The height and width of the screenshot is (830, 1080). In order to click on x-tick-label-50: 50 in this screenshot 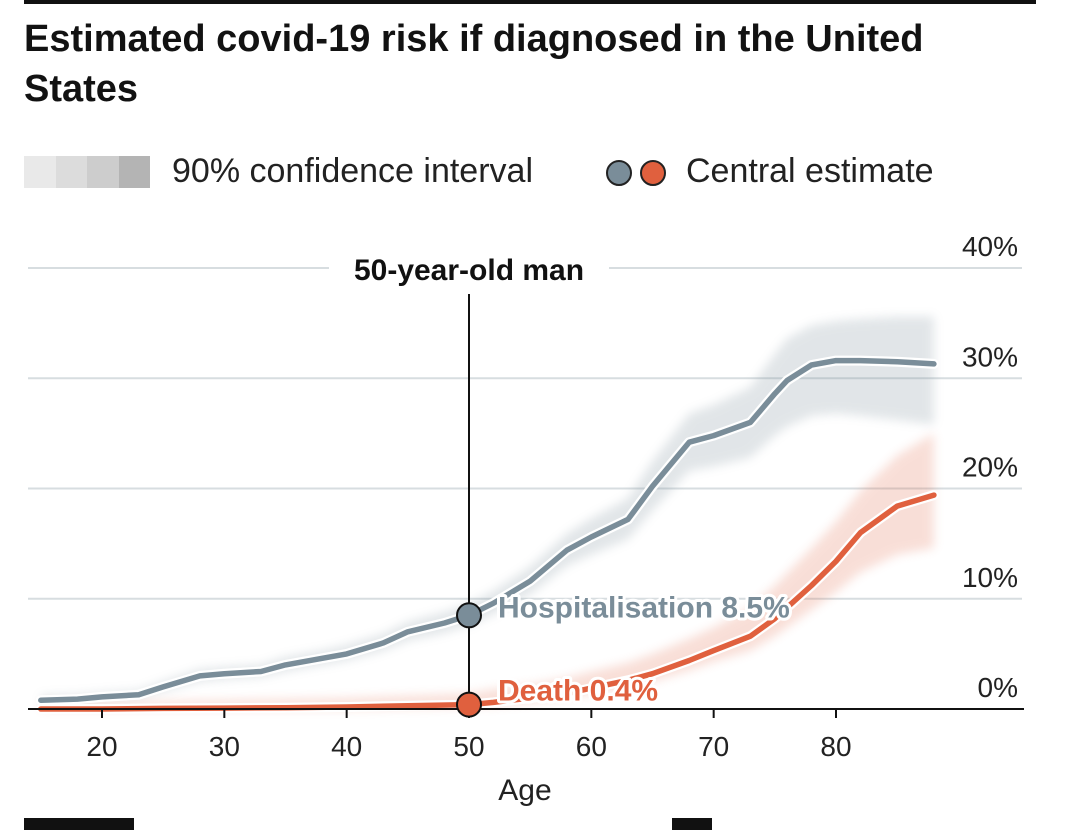, I will do `click(468, 746)`.